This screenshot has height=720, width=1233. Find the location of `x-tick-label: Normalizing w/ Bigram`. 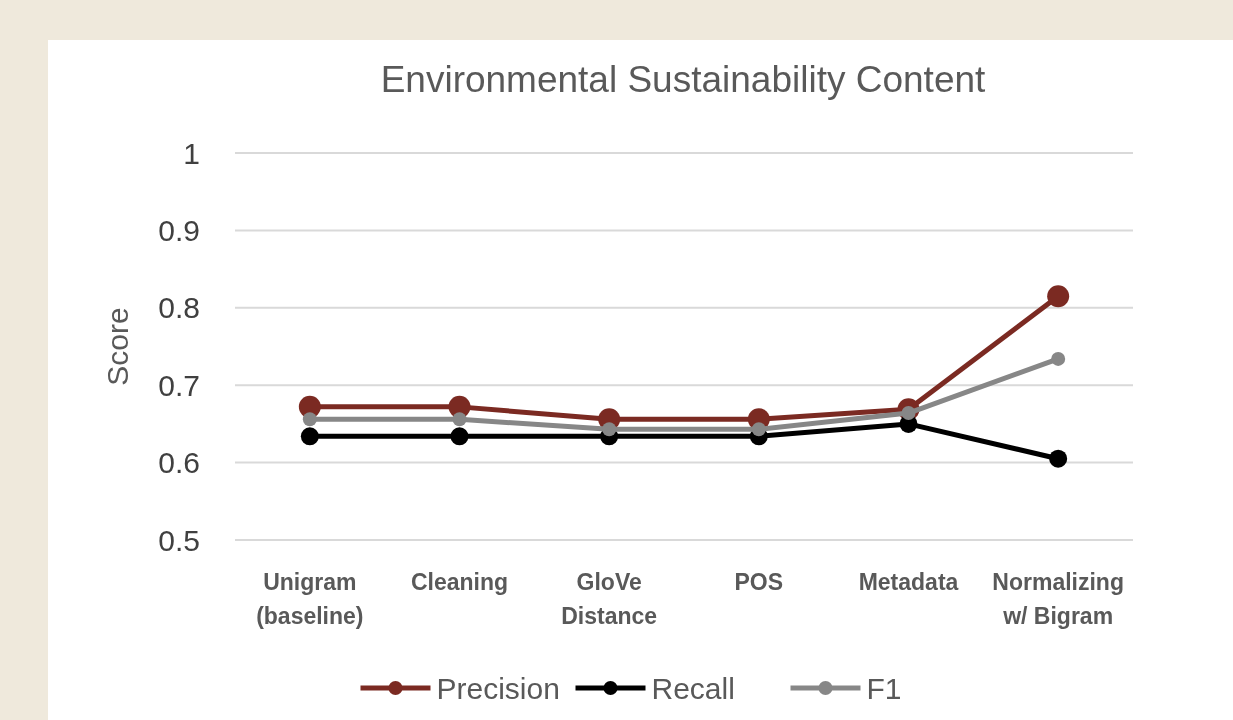

x-tick-label: Normalizing w/ Bigram is located at coordinates (1058, 599).